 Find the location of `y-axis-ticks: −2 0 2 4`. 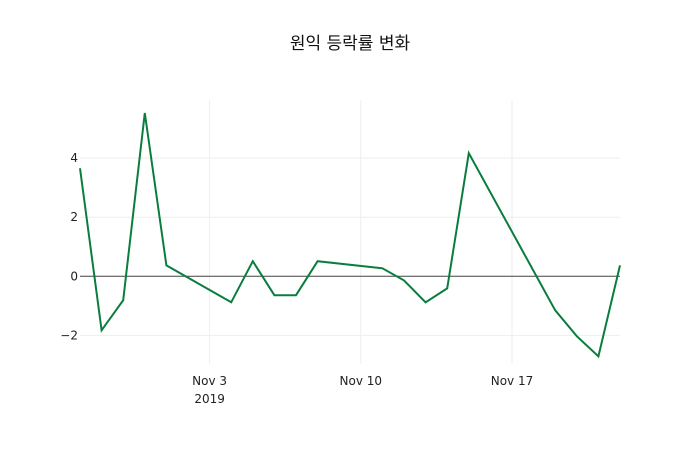

y-axis-ticks: −2 0 2 4 is located at coordinates (69, 246).